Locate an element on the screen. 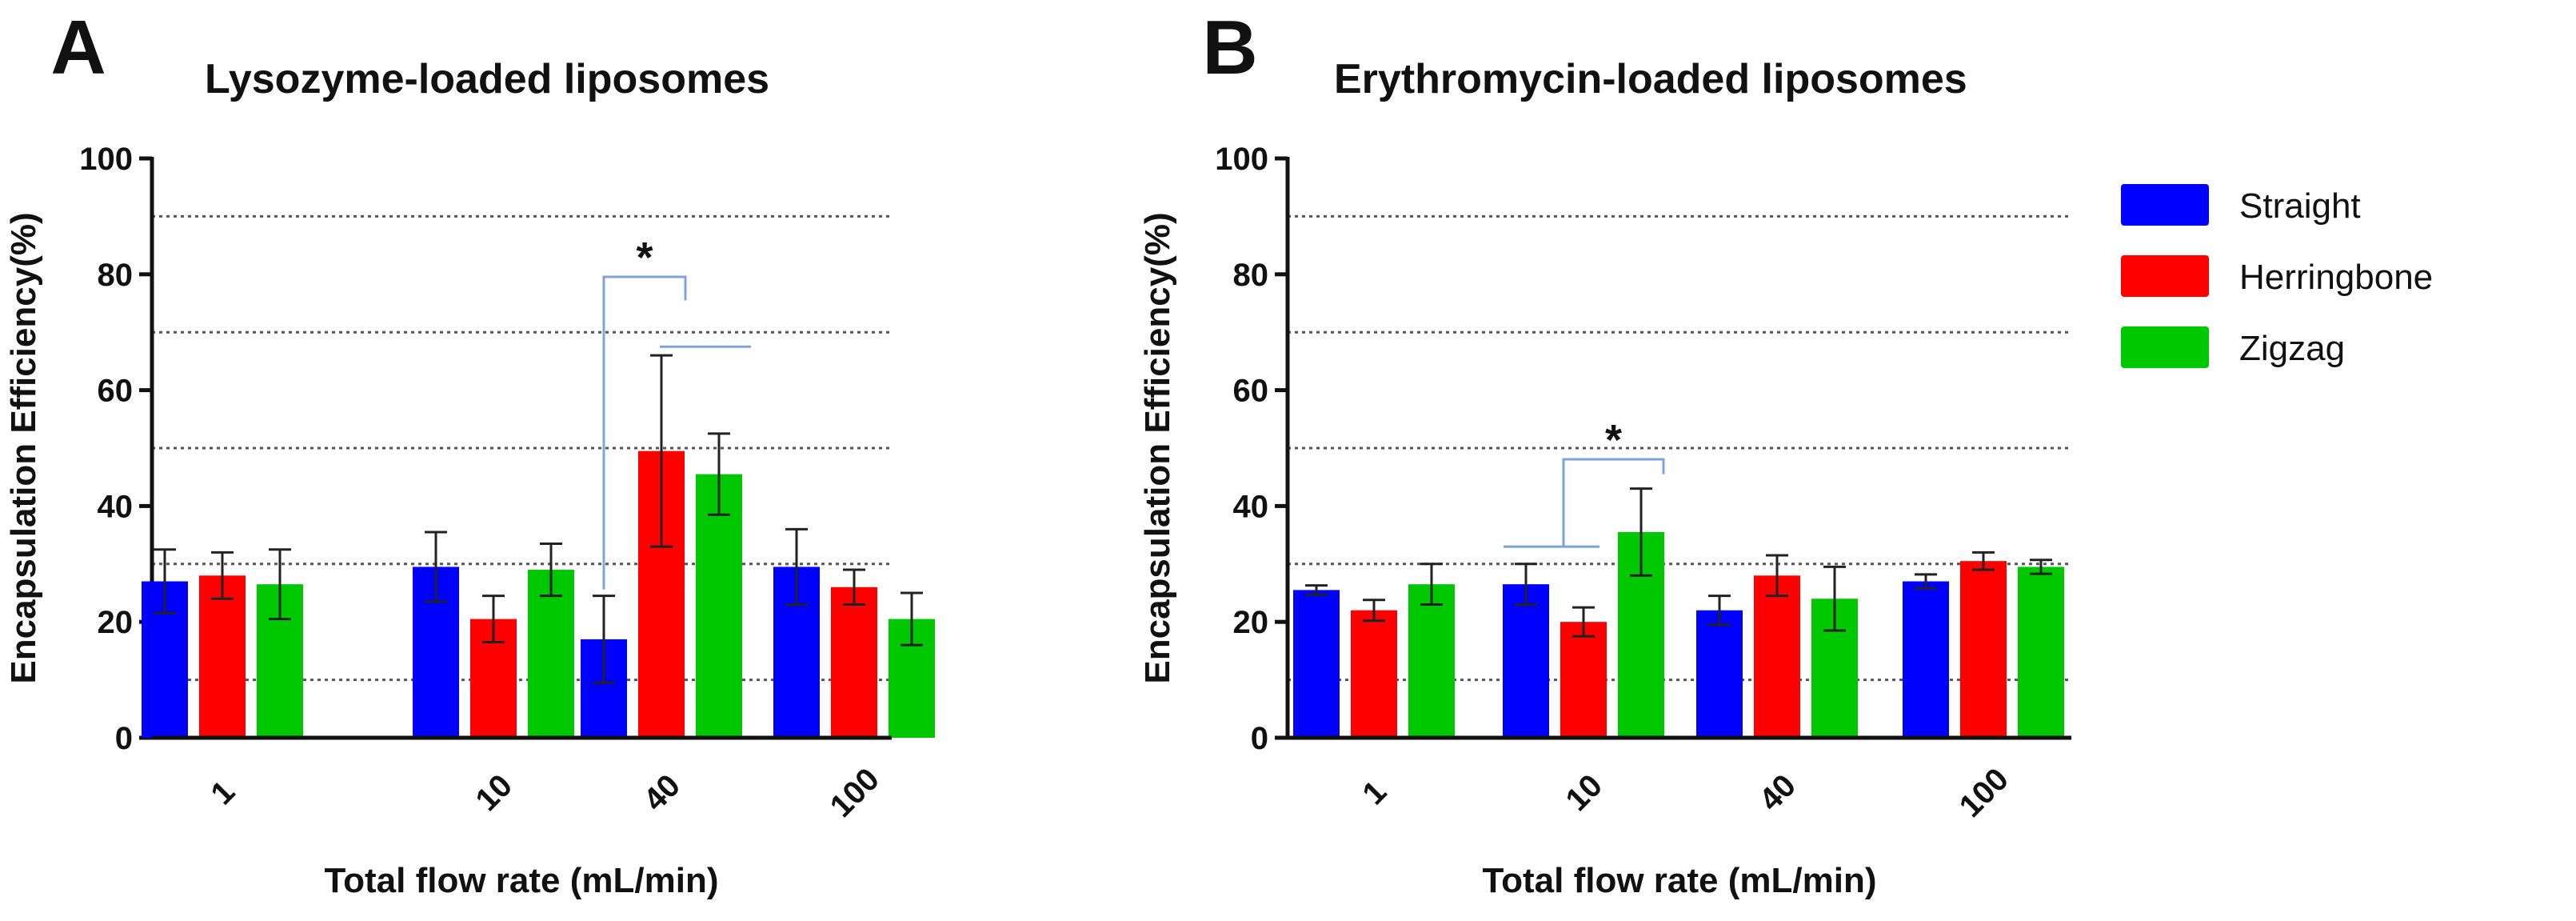  panel-title: Erythromycin-loaded liposomes is located at coordinates (1650, 79).